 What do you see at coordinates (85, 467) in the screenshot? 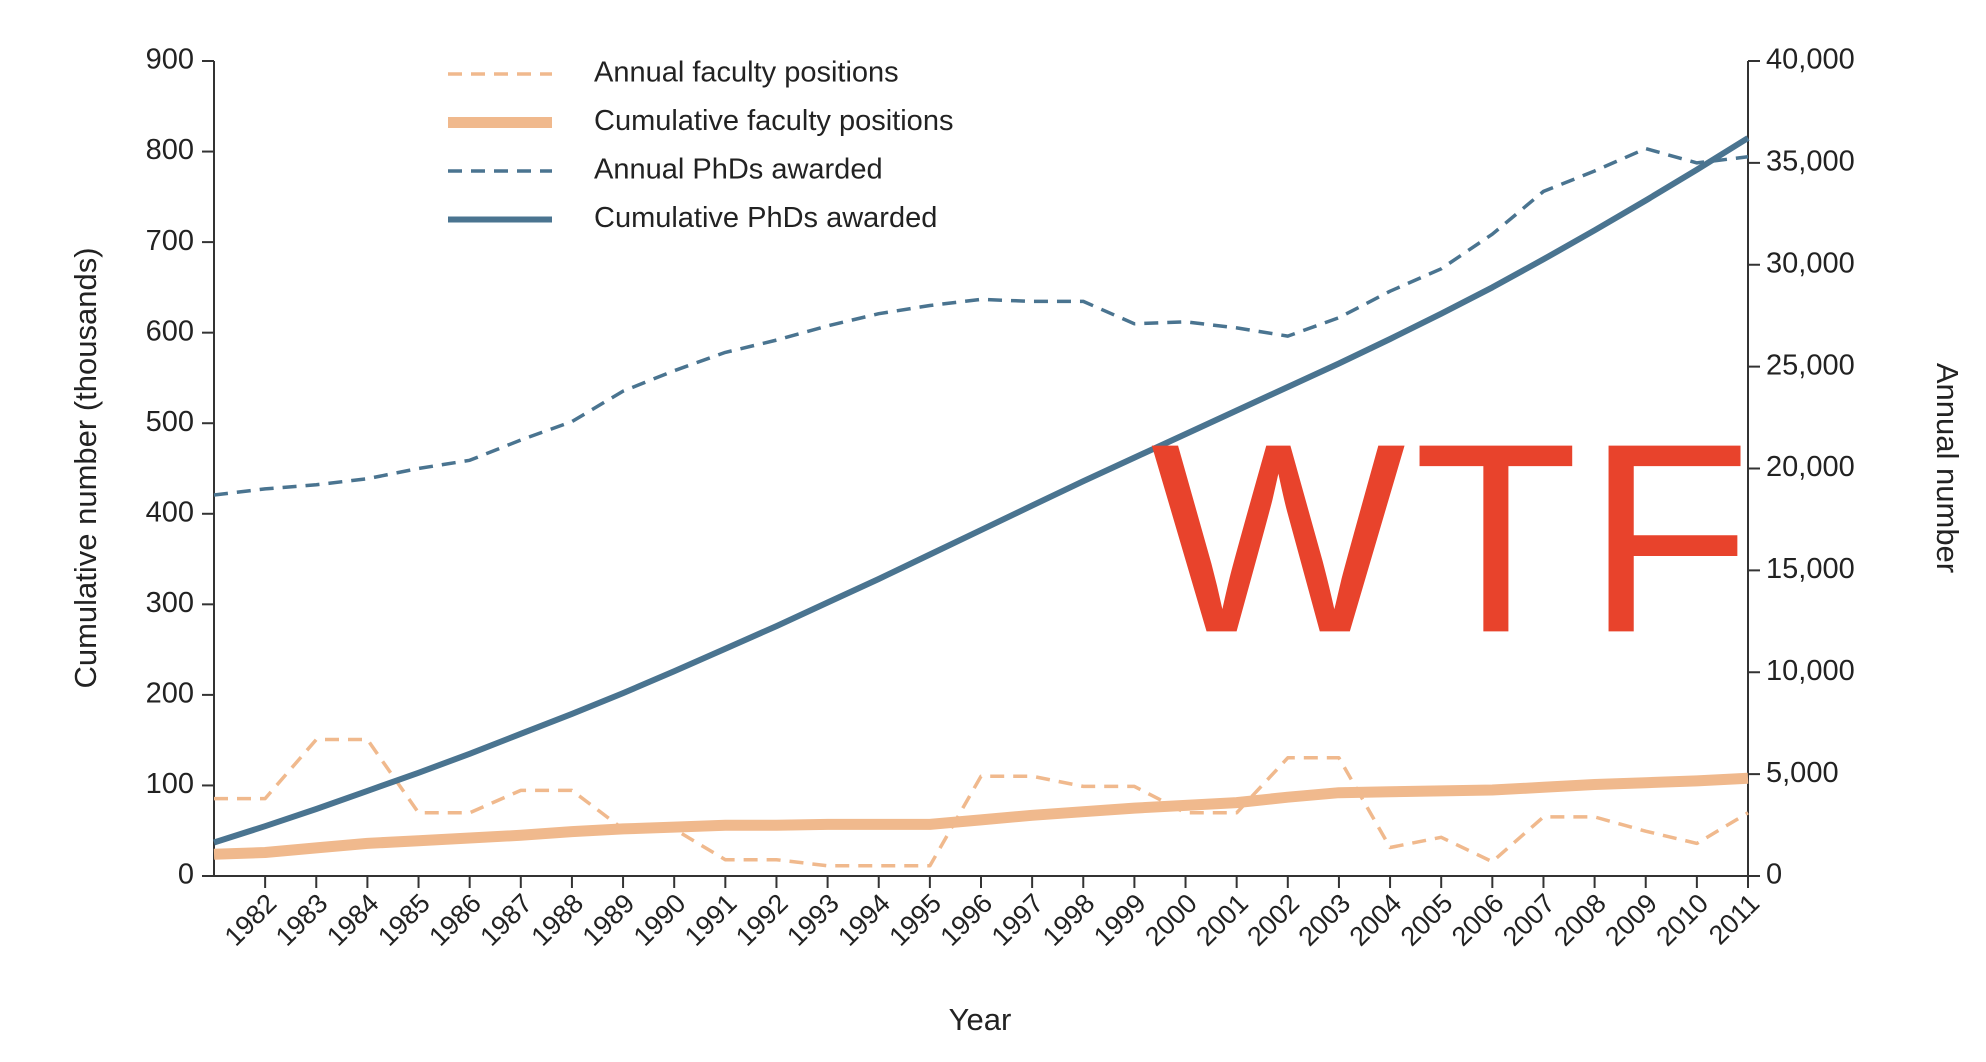
I see `y-axis-title: Cumulative number (thousands)` at bounding box center [85, 467].